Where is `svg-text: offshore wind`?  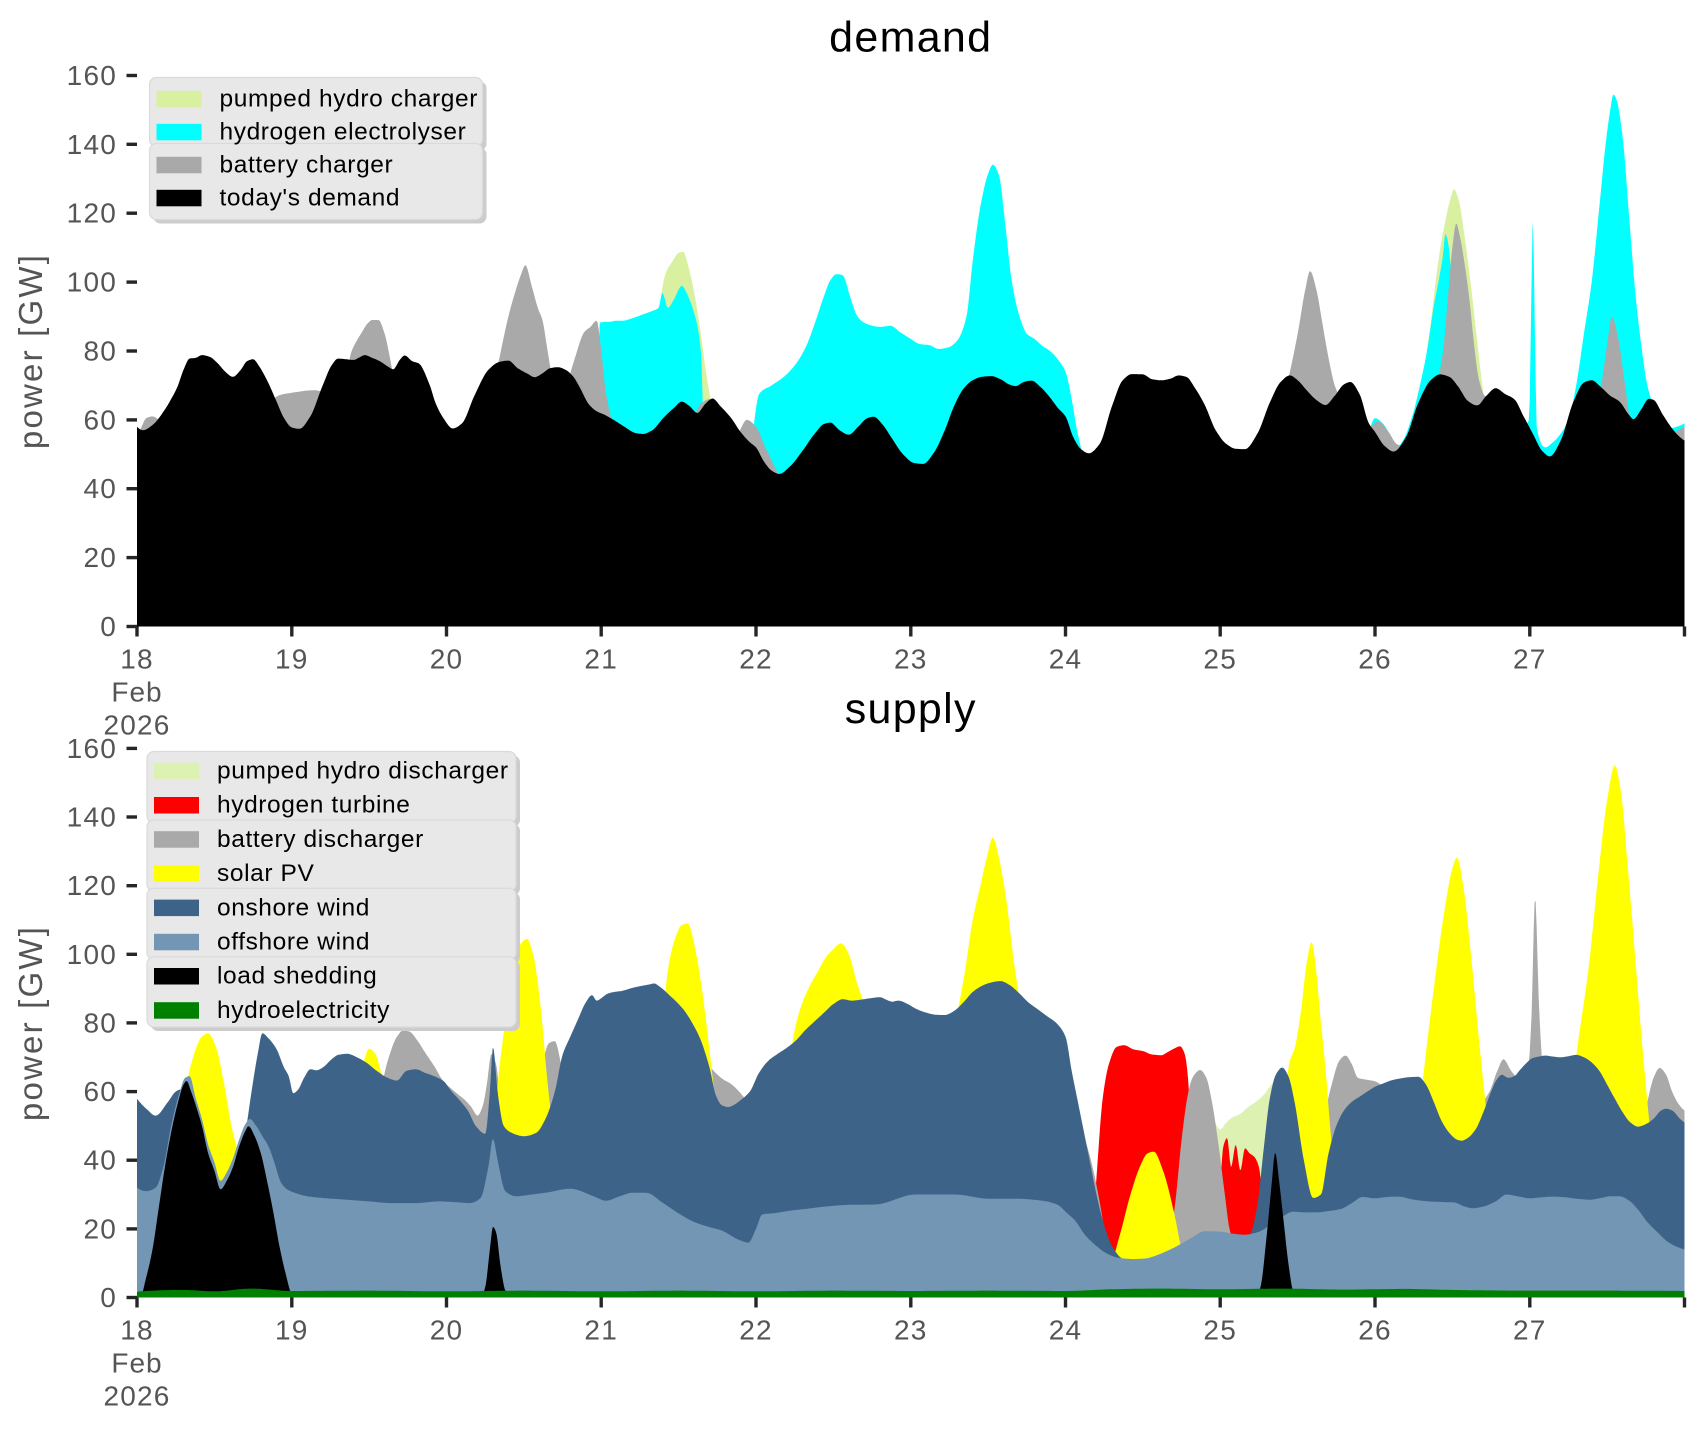
svg-text: offshore wind is located at coordinates (293, 942).